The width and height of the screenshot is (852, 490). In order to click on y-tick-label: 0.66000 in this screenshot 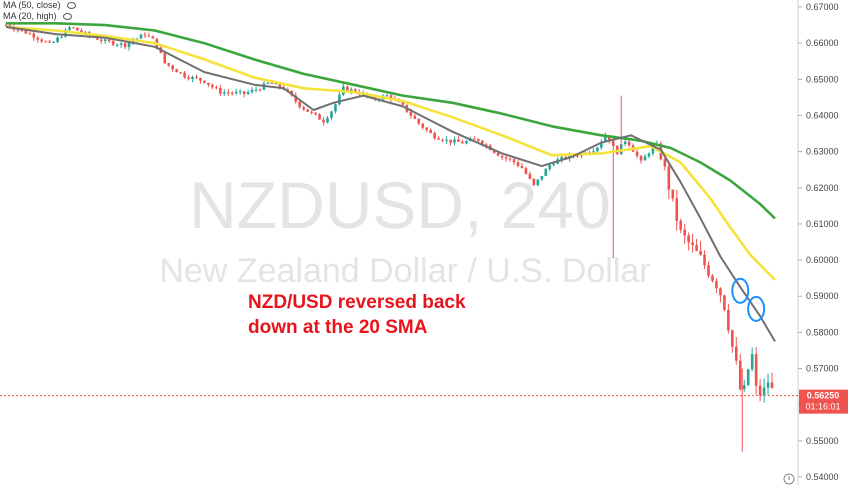, I will do `click(822, 43)`.